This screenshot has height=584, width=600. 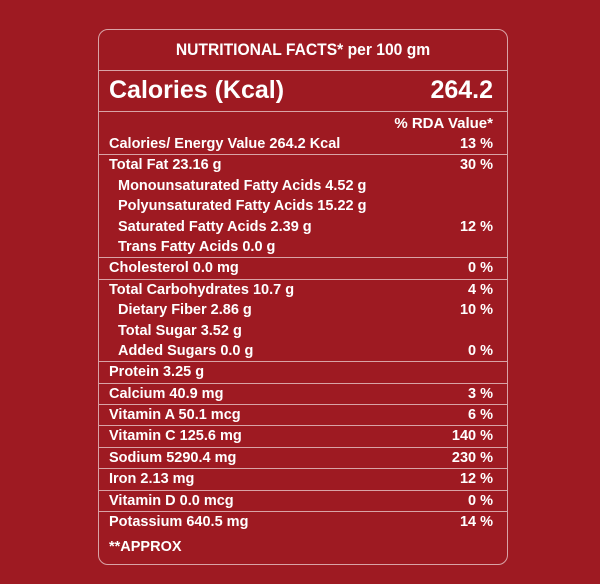 I want to click on rda-header: % RDA Value*, so click(x=443, y=123).